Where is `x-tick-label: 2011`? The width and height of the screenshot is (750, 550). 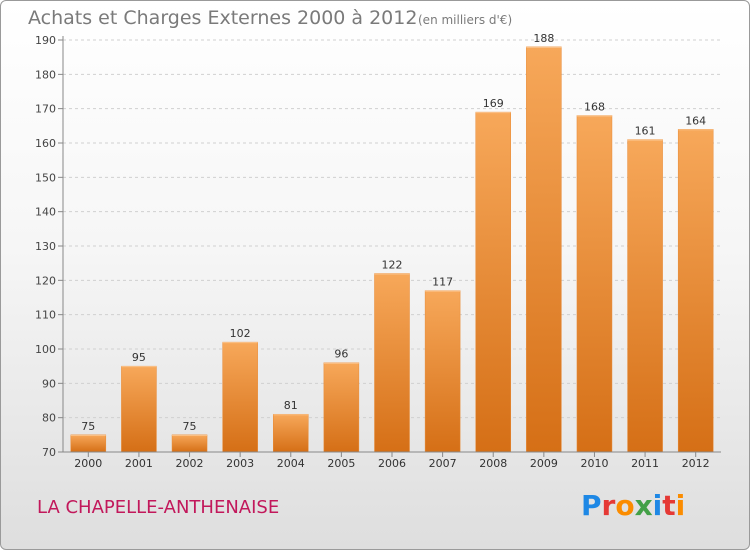 x-tick-label: 2011 is located at coordinates (645, 463).